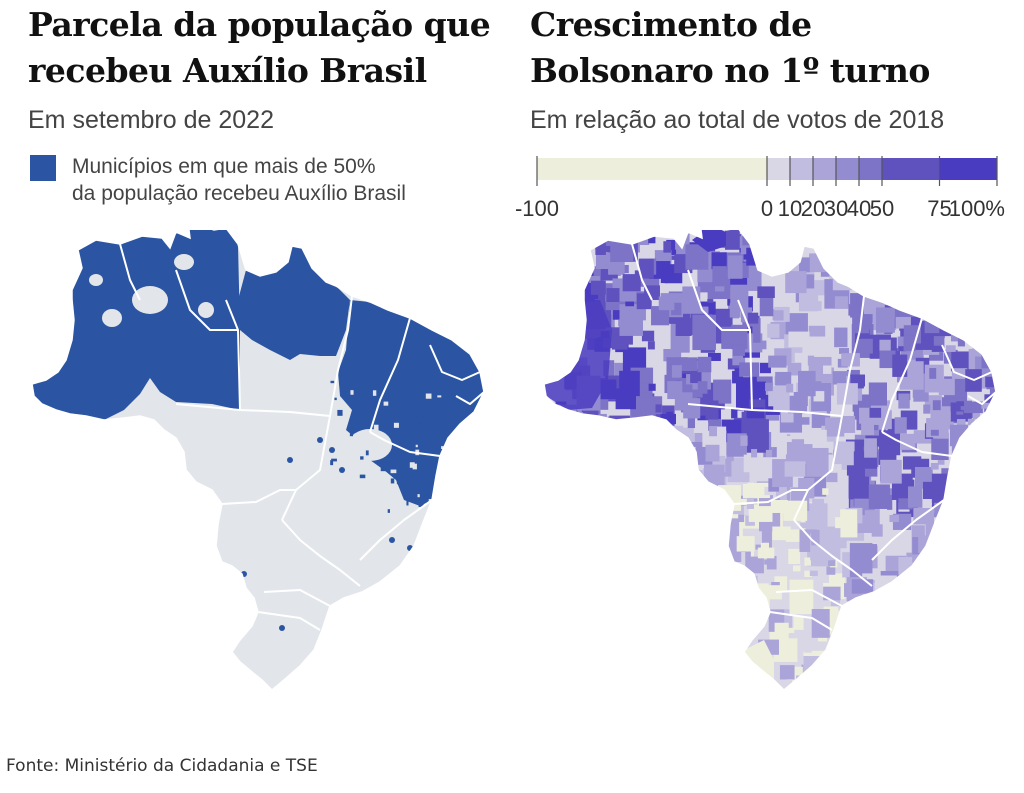  I want to click on municipality-dot, so click(282, 628).